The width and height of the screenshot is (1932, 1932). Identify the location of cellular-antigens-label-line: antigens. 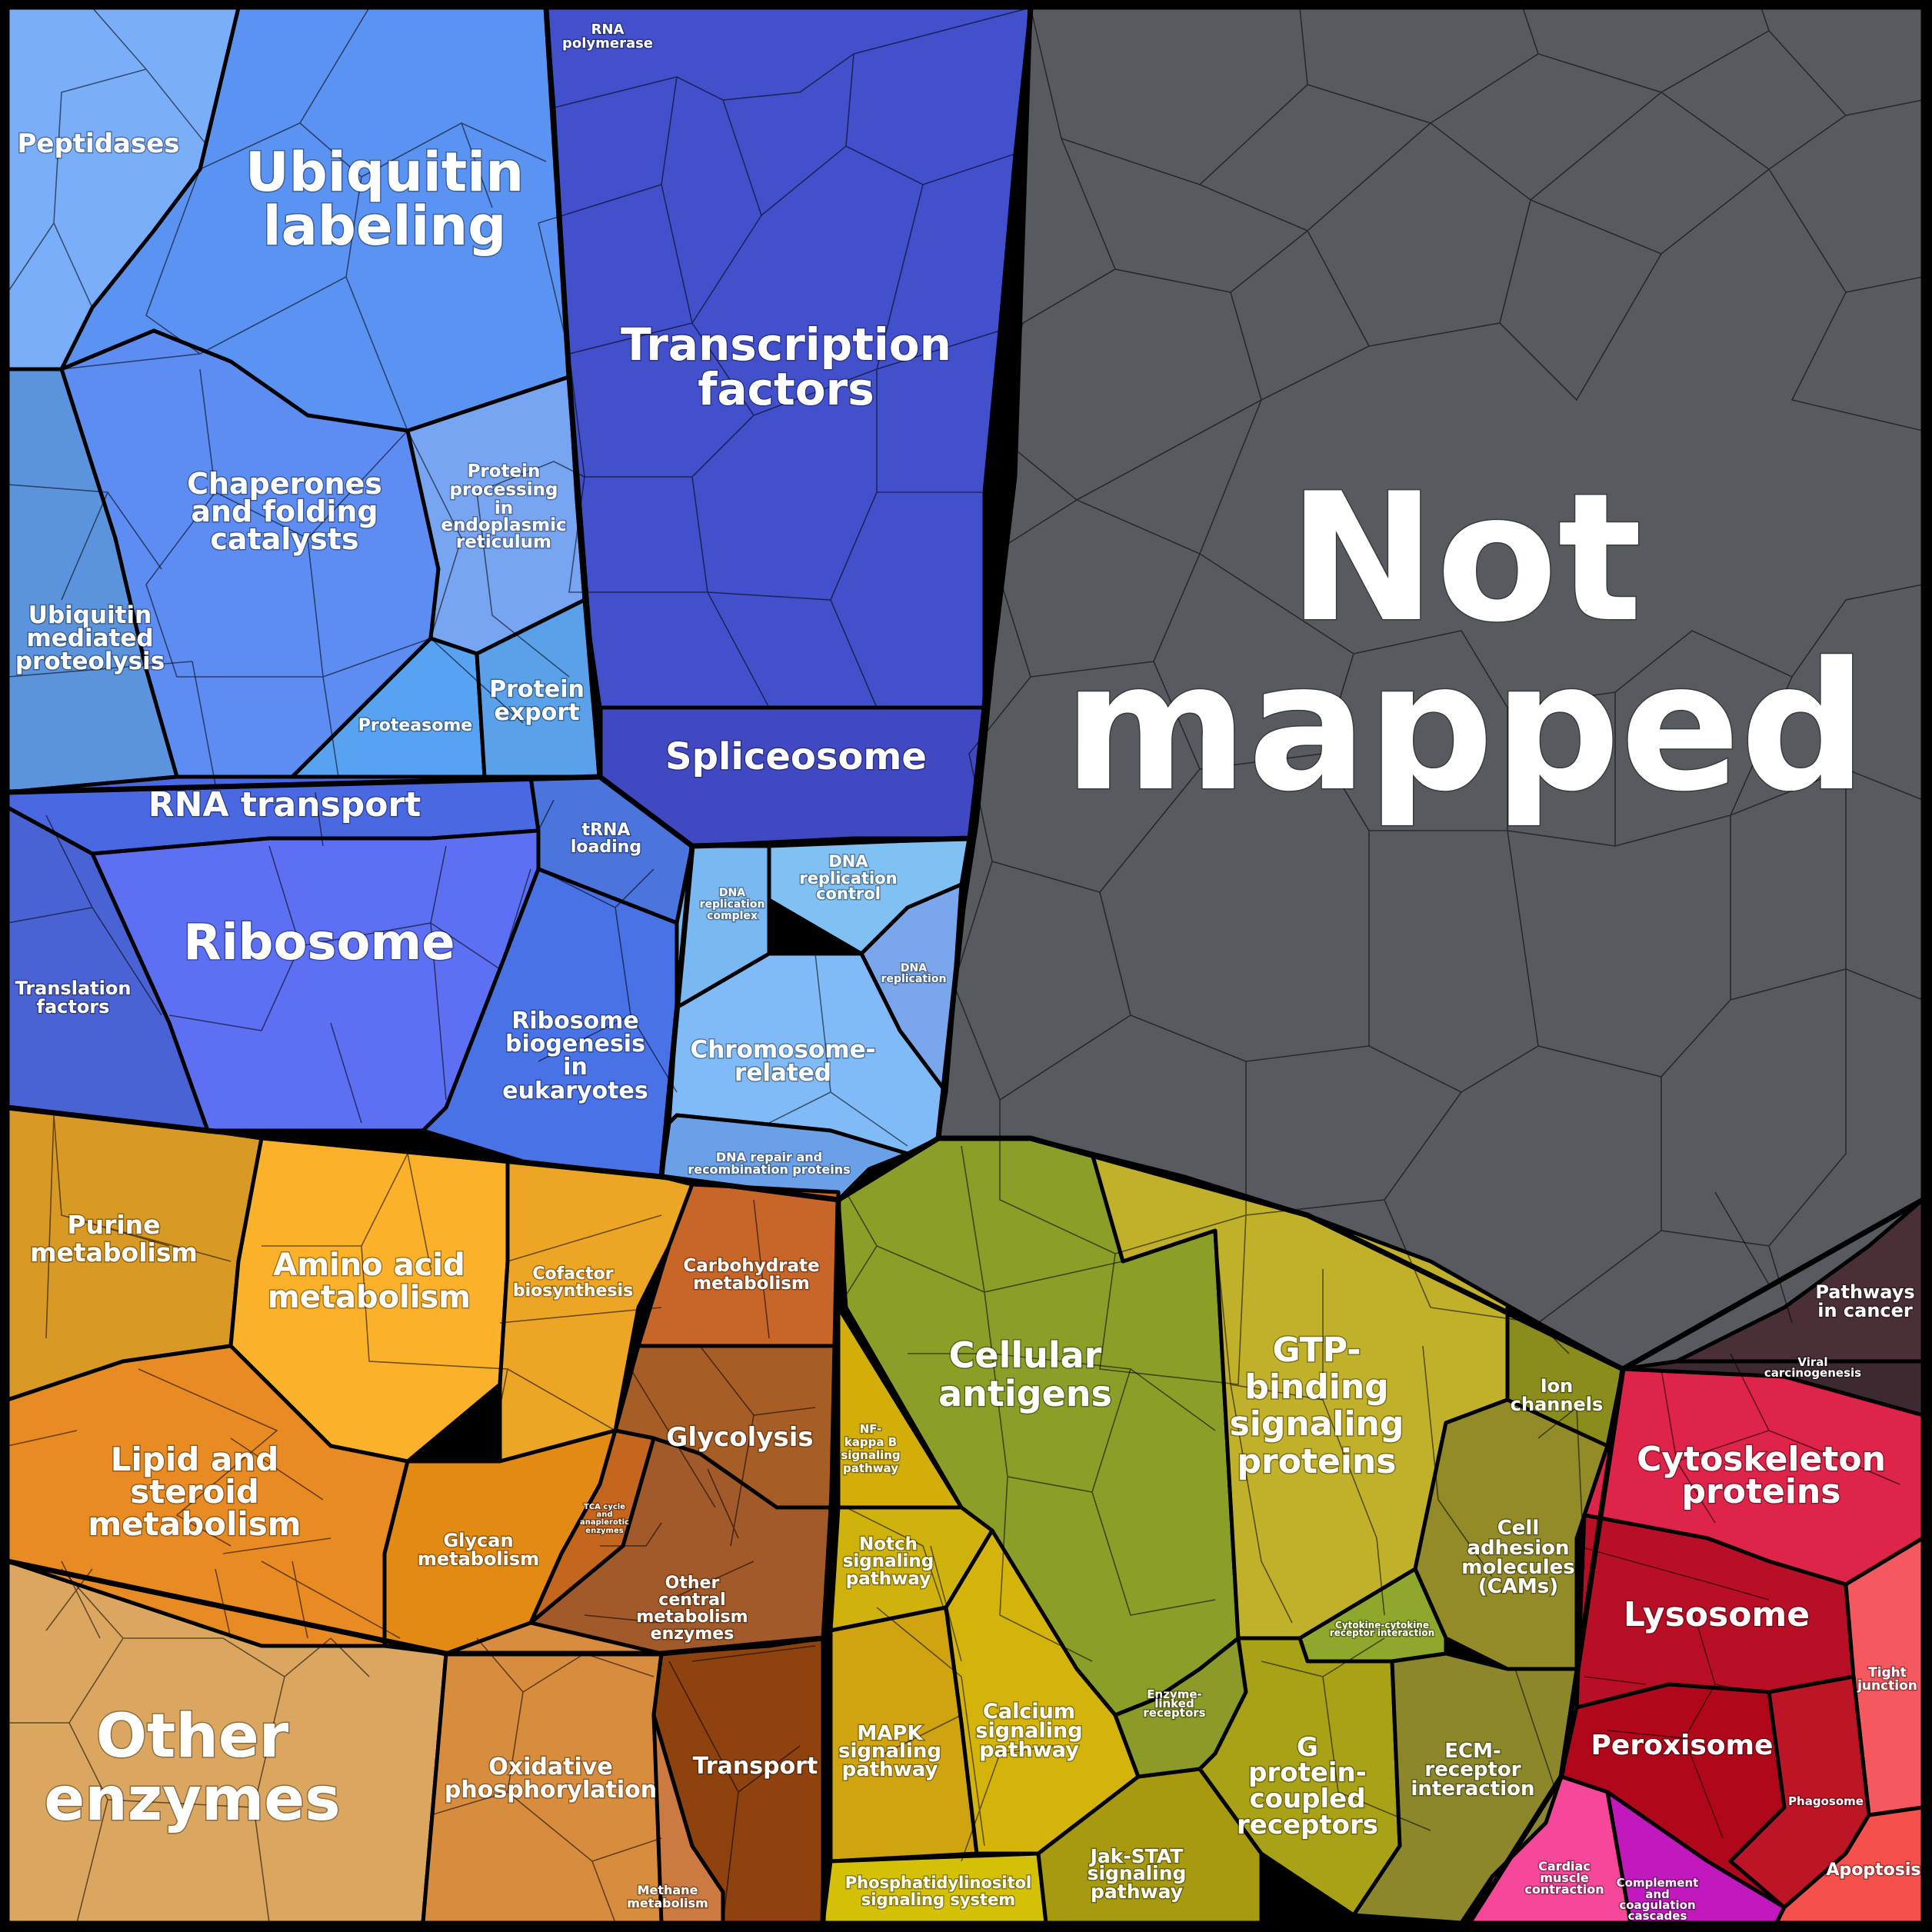
(1025, 1393).